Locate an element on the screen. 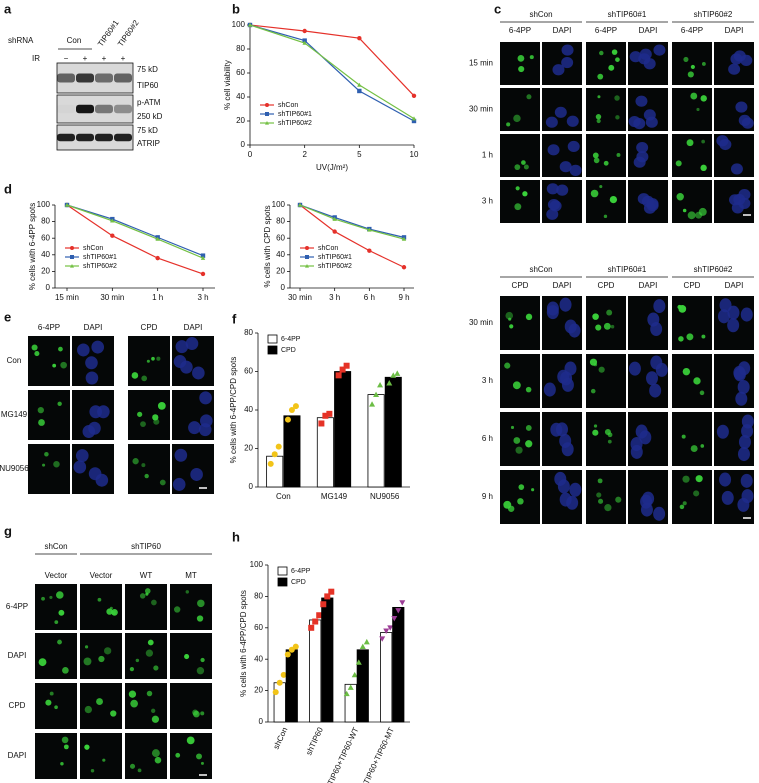  legend-label: shTIP60#2 is located at coordinates (295, 123).